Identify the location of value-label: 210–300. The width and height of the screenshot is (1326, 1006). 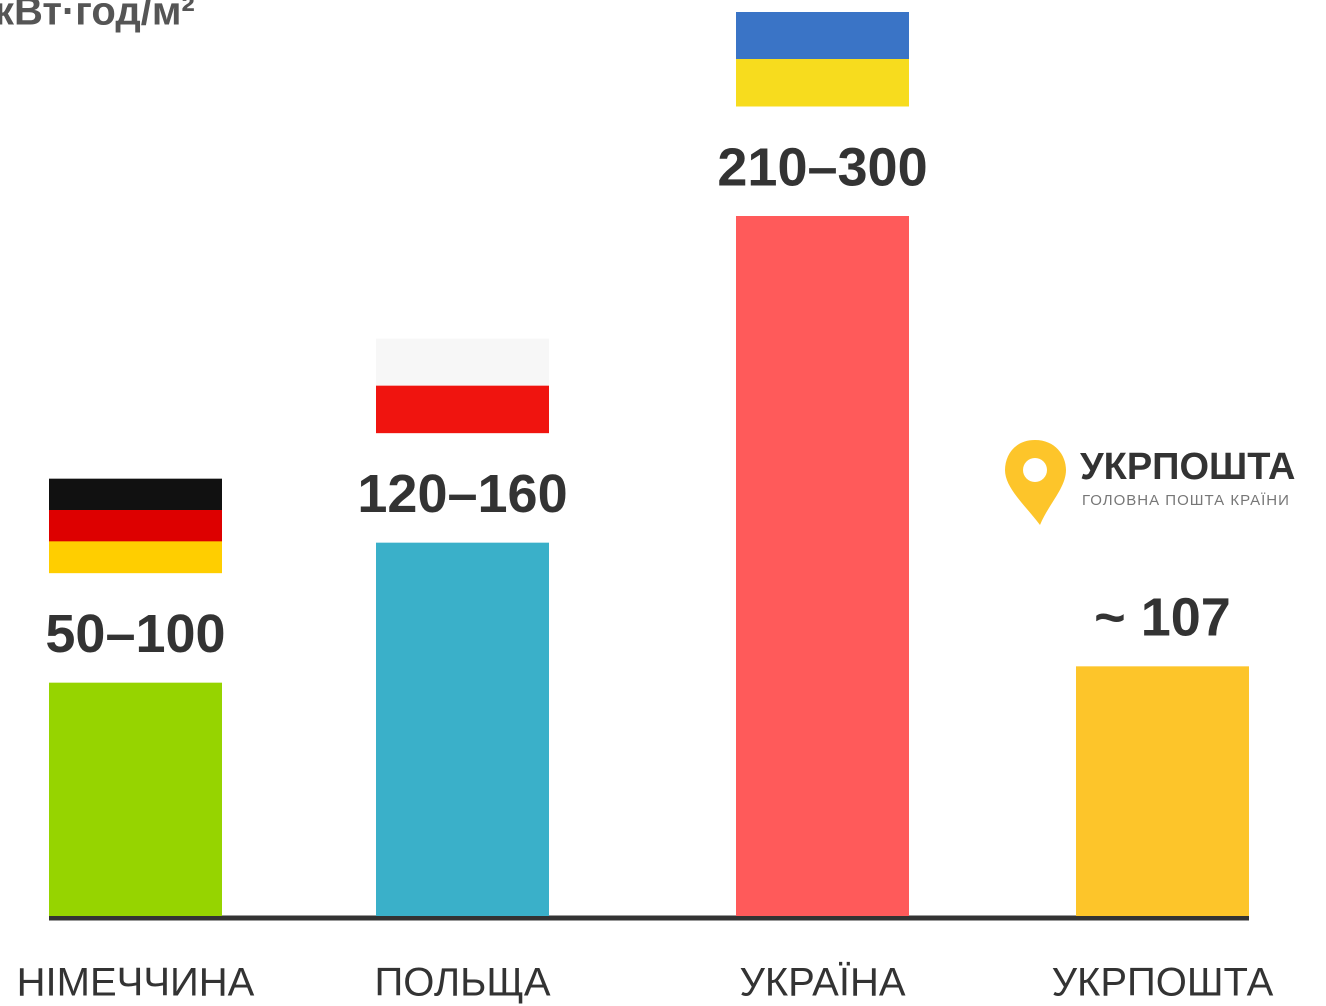
(822, 167).